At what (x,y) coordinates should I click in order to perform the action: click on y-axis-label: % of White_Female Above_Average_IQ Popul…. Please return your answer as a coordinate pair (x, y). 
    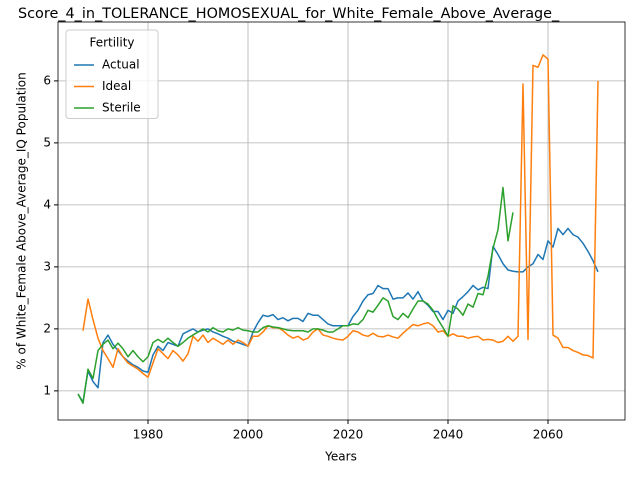
    Looking at the image, I should click on (22, 220).